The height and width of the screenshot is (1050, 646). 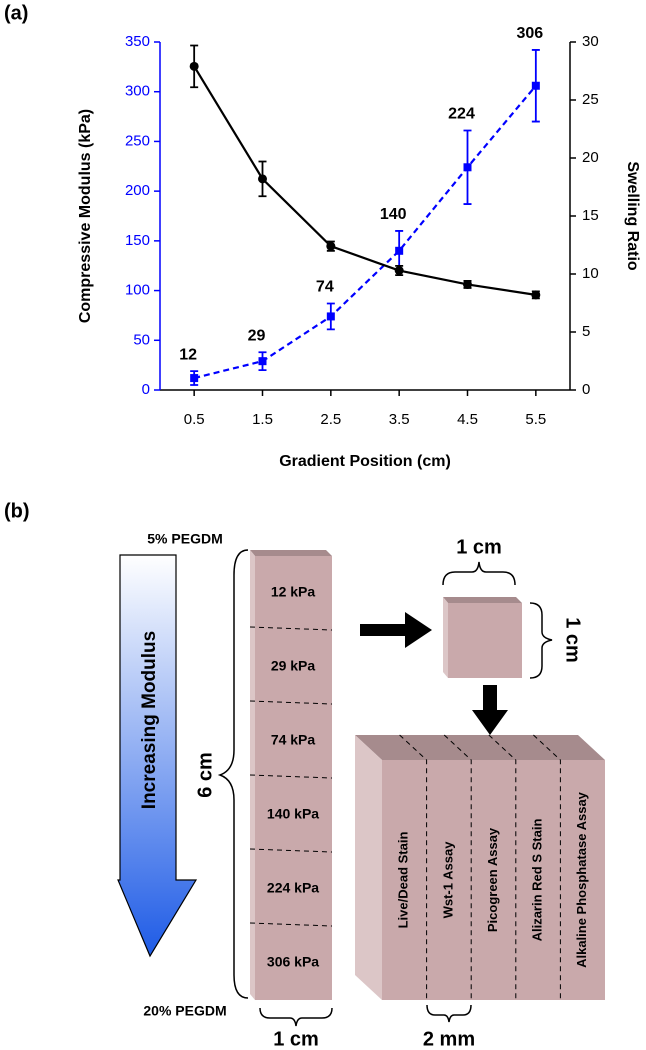 What do you see at coordinates (184, 539) in the screenshot?
I see `top-label: 5% PEGDM` at bounding box center [184, 539].